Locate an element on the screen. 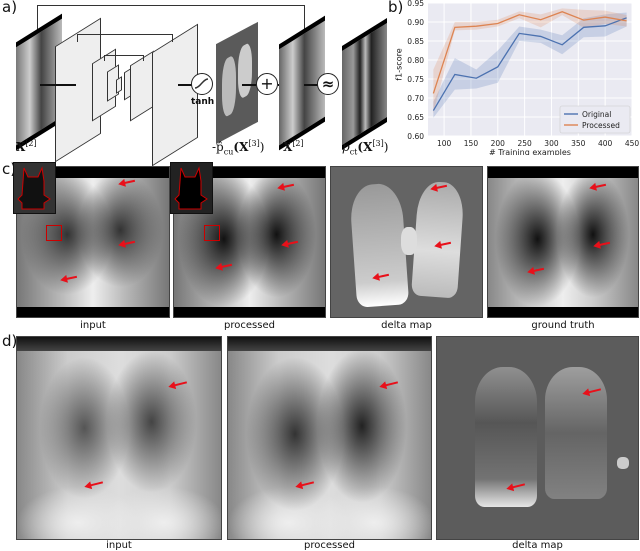 This screenshot has width=640, height=551. skip-connection-line is located at coordinates (171, 19).